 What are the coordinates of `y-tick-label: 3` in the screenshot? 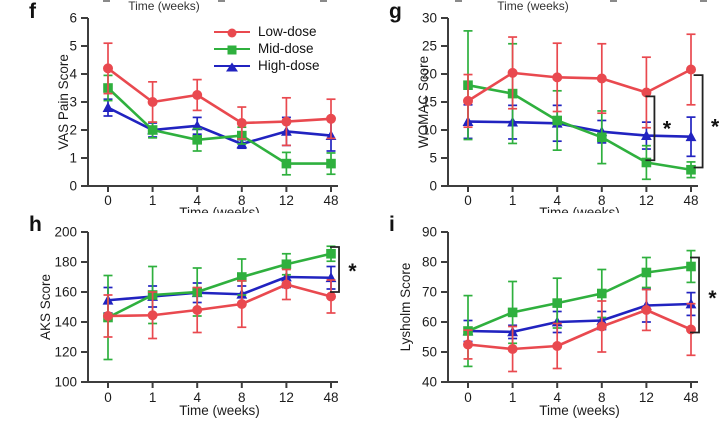 It's located at (73, 102).